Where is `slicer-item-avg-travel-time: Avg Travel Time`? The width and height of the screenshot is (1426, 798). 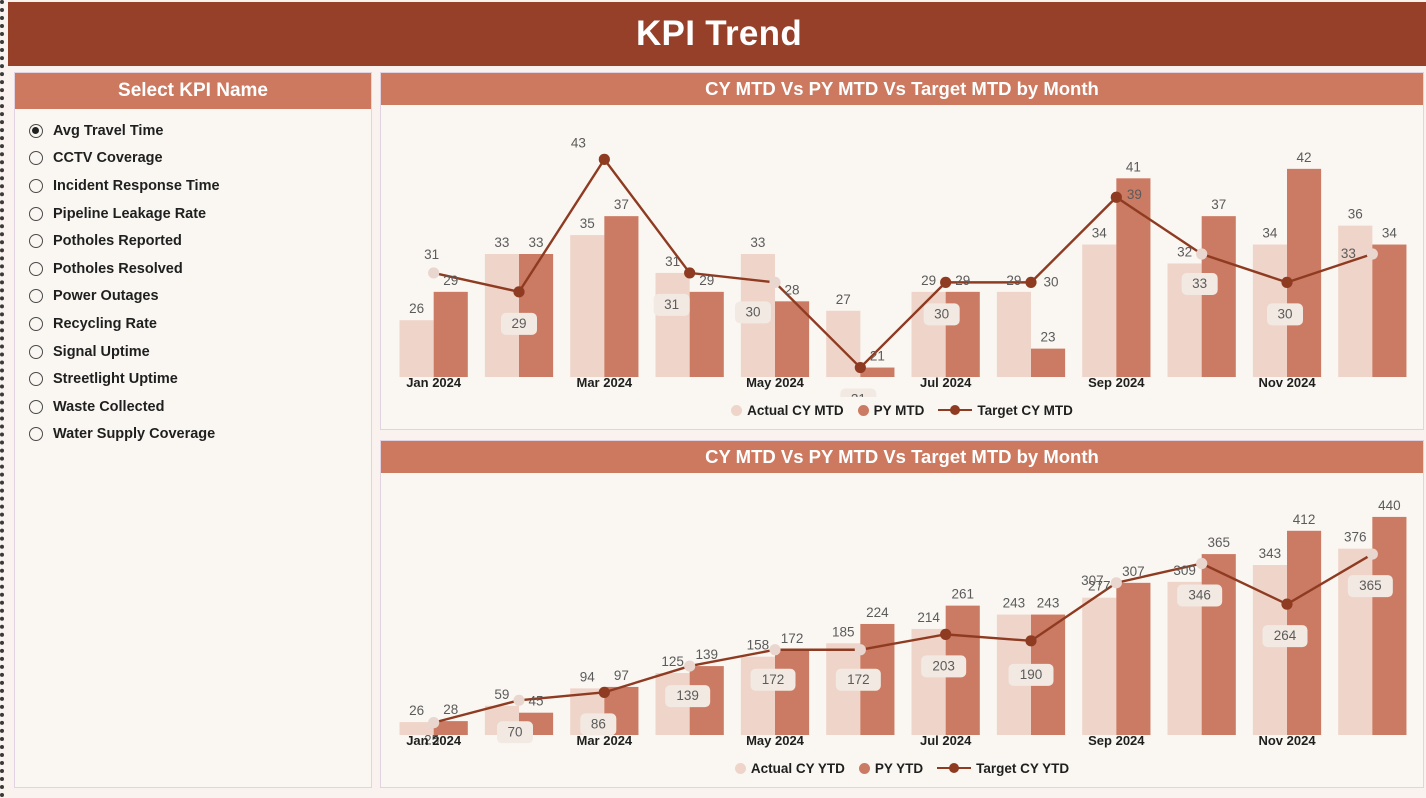 slicer-item-avg-travel-time: Avg Travel Time is located at coordinates (200, 131).